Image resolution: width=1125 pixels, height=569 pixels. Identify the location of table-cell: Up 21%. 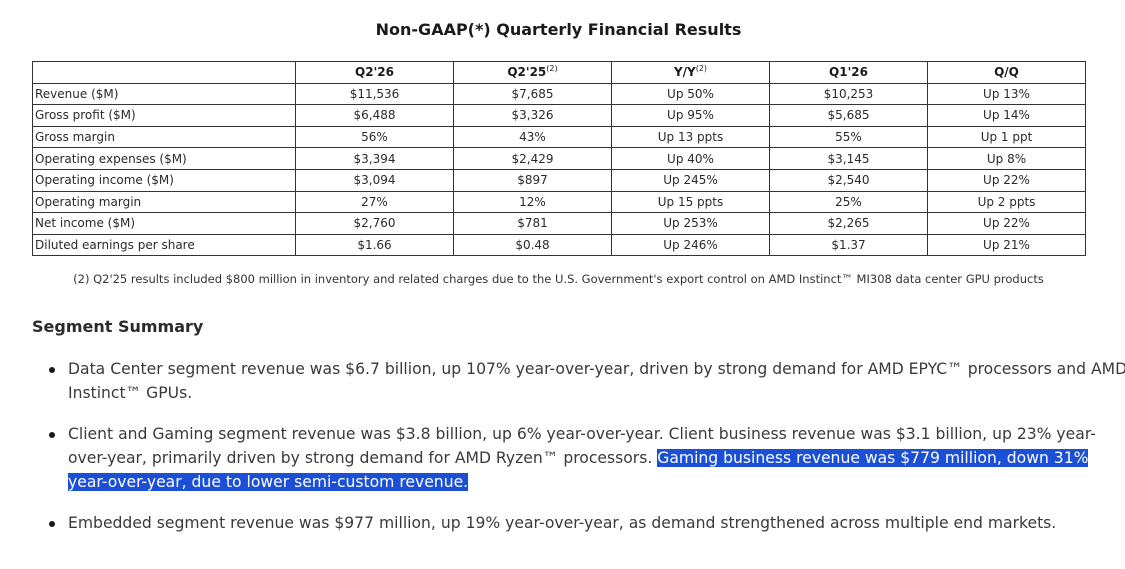
(1006, 245).